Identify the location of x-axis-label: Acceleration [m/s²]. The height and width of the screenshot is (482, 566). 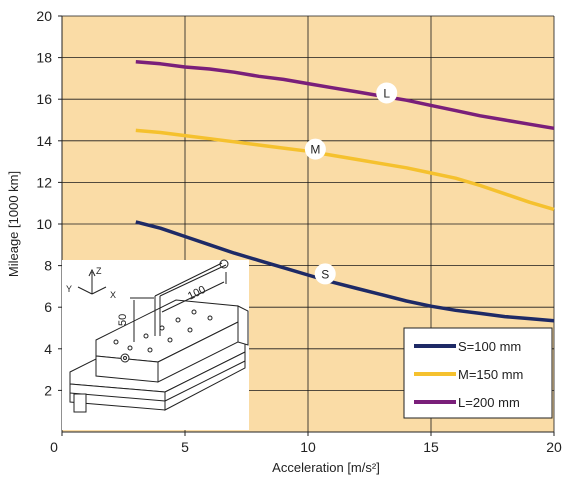
(326, 467).